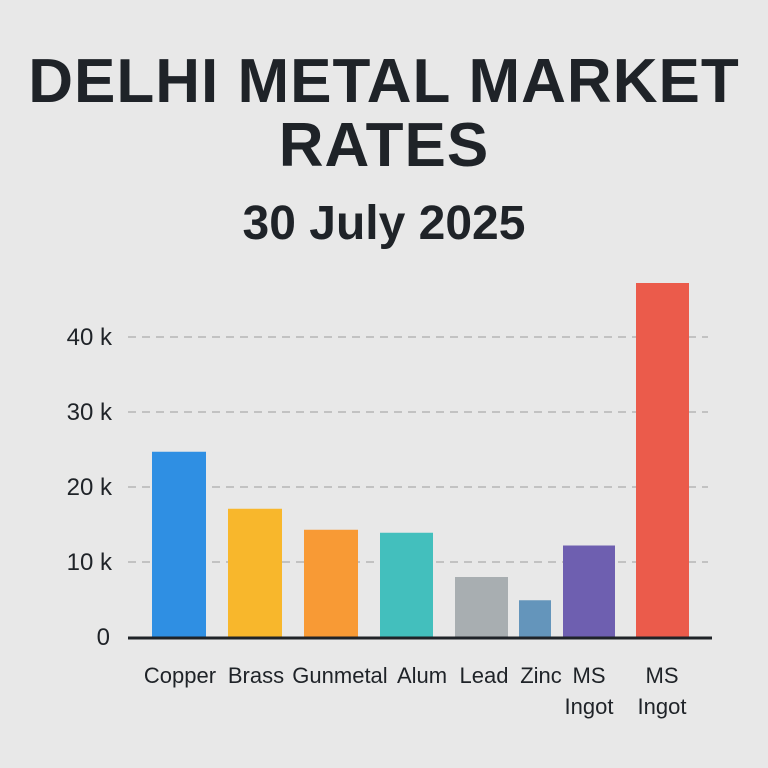 The height and width of the screenshot is (768, 768). I want to click on x-category-label: Lead, so click(484, 675).